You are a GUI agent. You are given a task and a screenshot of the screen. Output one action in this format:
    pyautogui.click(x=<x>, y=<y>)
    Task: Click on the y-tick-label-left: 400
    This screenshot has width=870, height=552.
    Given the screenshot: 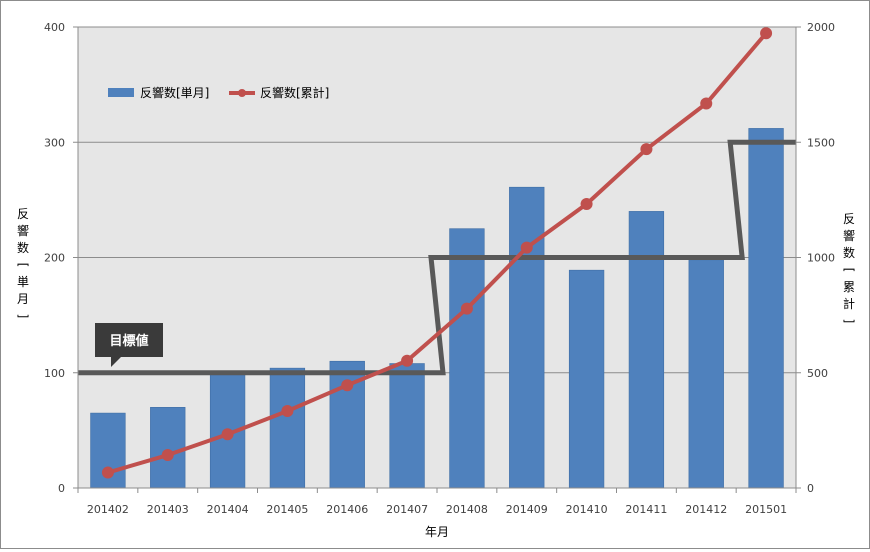 What is the action you would take?
    pyautogui.click(x=54, y=27)
    